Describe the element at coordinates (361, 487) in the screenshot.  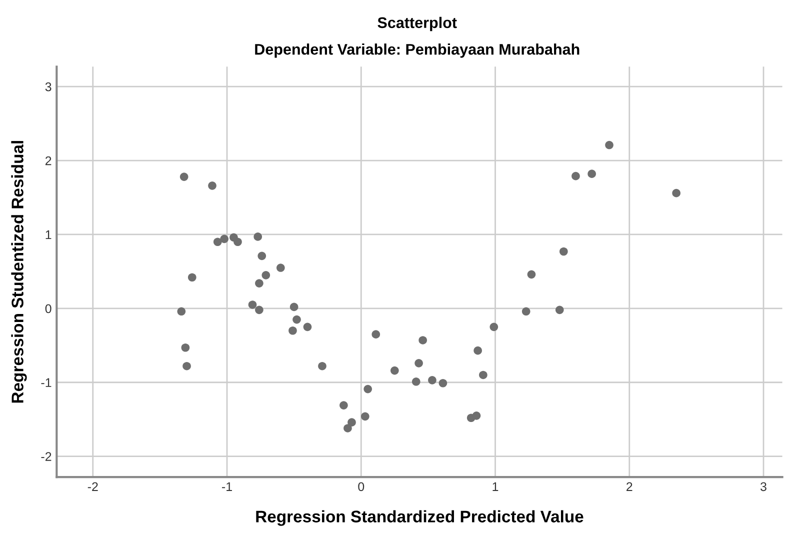
I see `x-tick-label: 0` at that location.